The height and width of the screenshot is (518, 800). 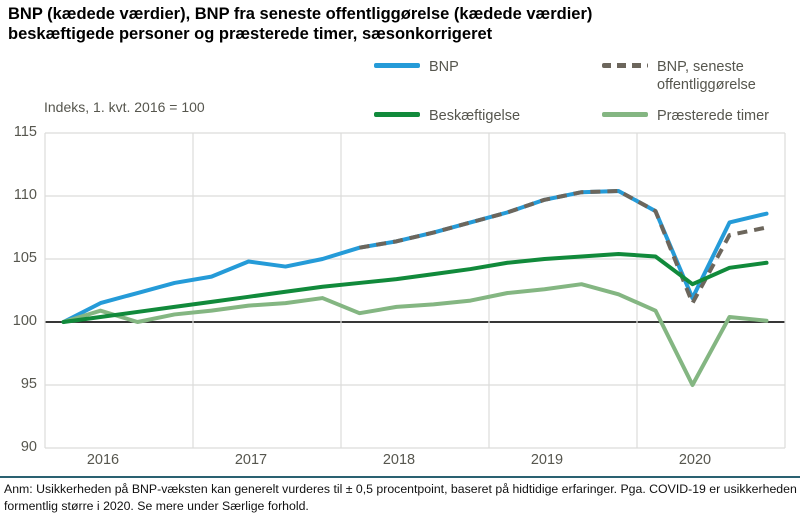 I want to click on legend-label-praesterede-timer: Præsterede timer, so click(x=713, y=116).